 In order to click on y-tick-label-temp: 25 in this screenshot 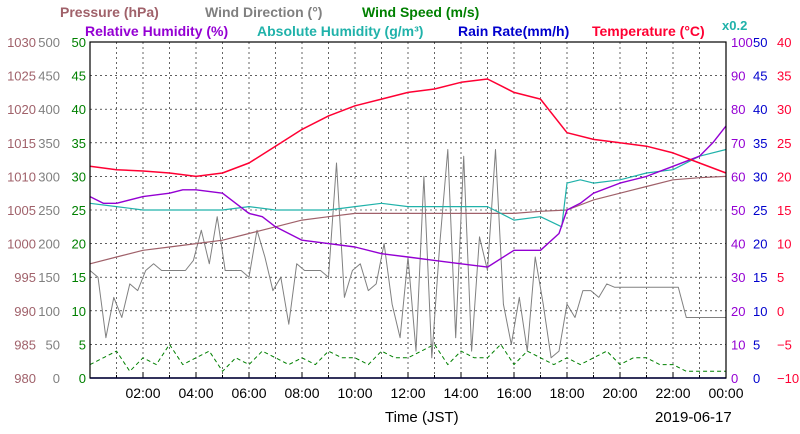, I will do `click(784, 143)`.